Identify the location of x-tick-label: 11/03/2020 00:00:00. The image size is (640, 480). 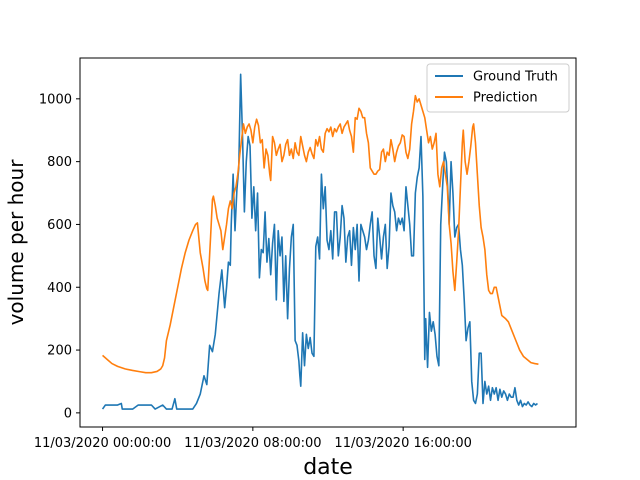
(102, 443).